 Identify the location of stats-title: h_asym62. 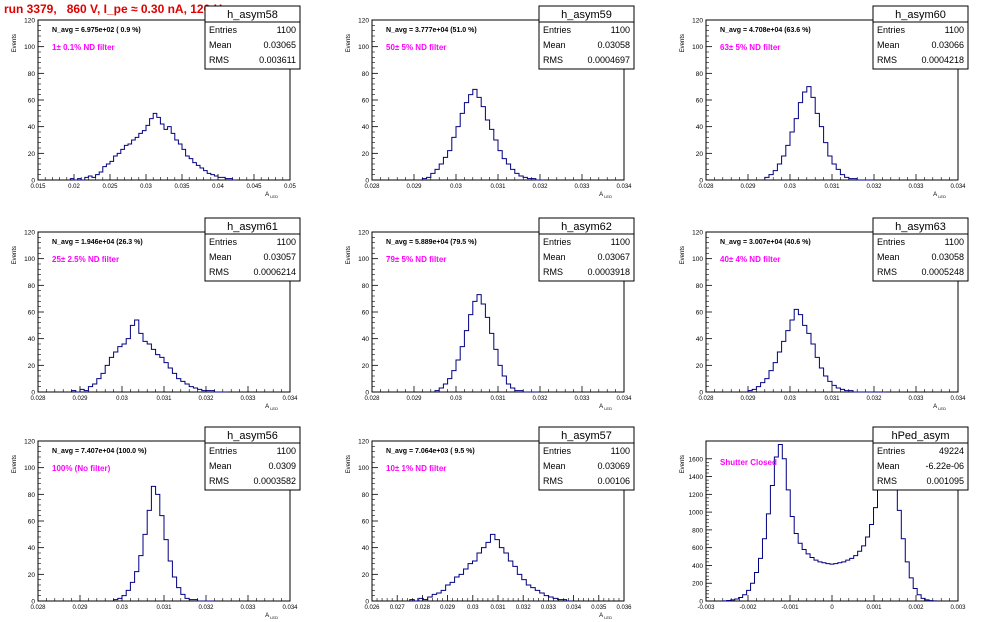
(586, 227).